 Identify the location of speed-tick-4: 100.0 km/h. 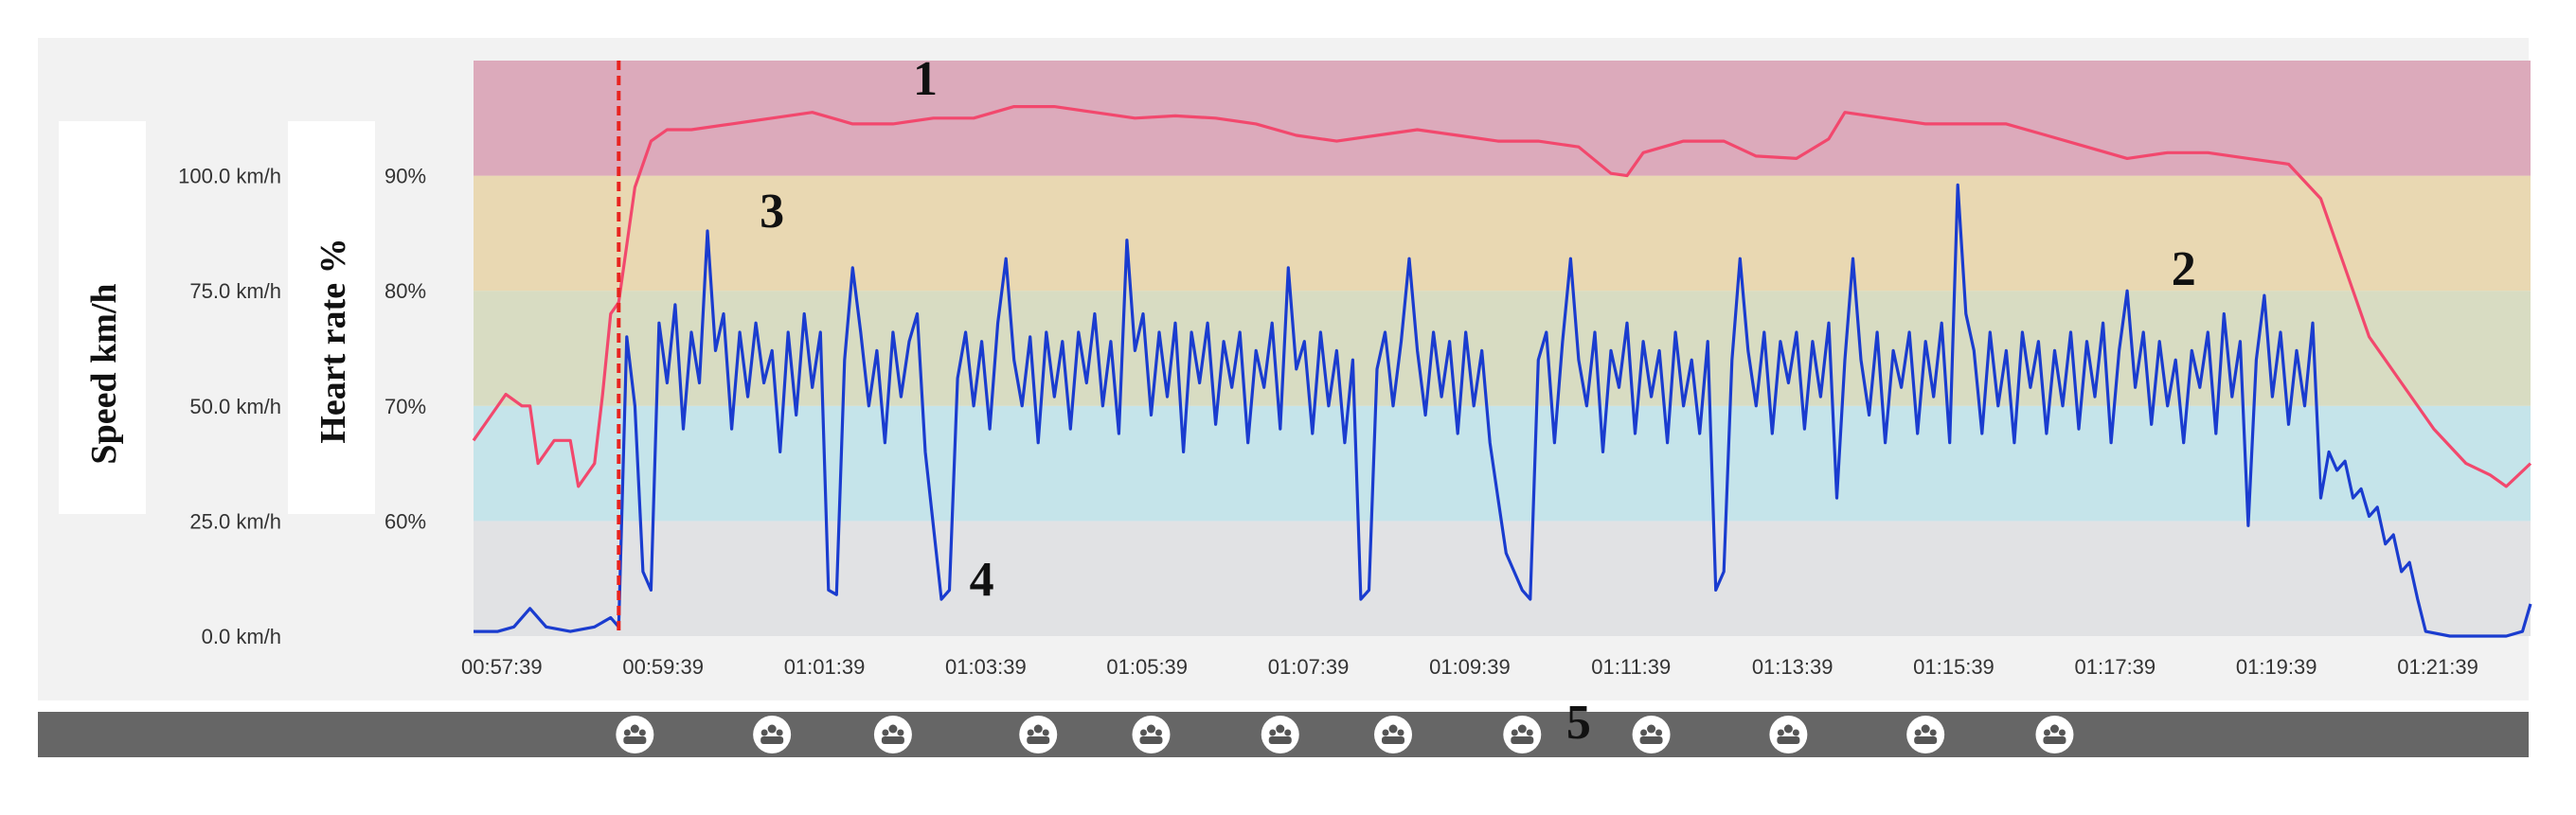
(229, 176).